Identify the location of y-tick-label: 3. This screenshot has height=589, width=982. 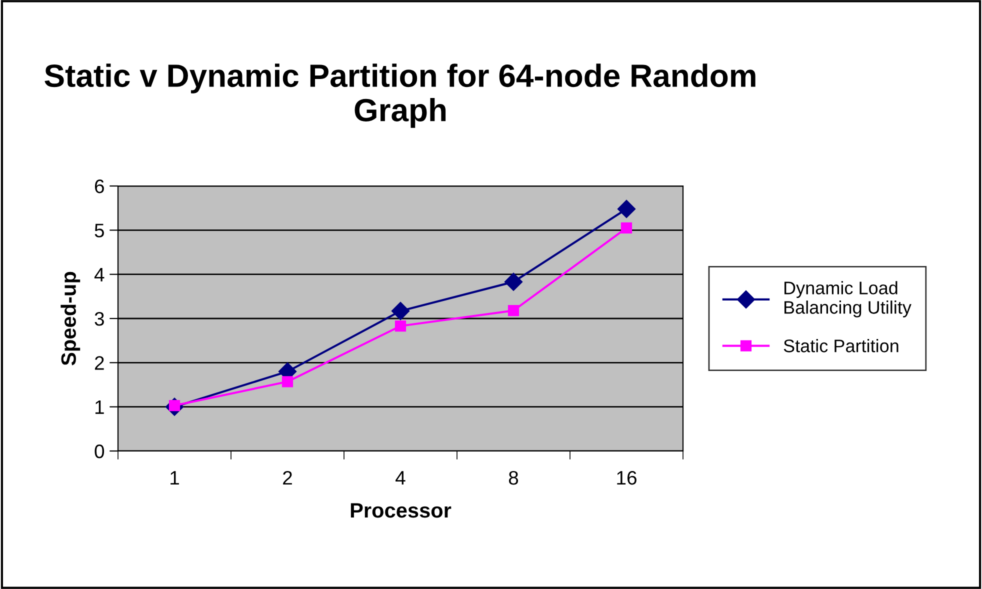
(99, 319).